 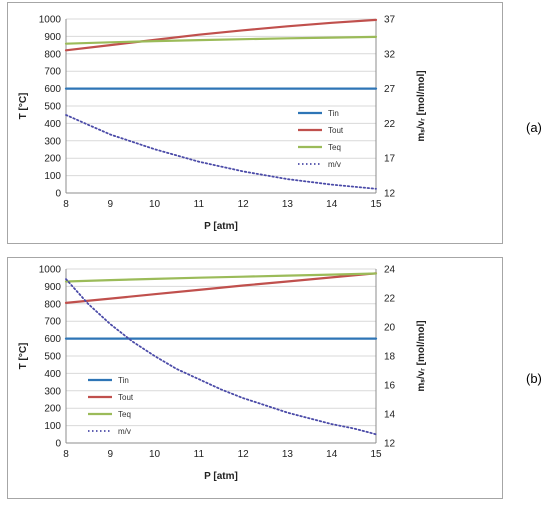 I want to click on chart-b-series-teq, so click(x=221, y=277).